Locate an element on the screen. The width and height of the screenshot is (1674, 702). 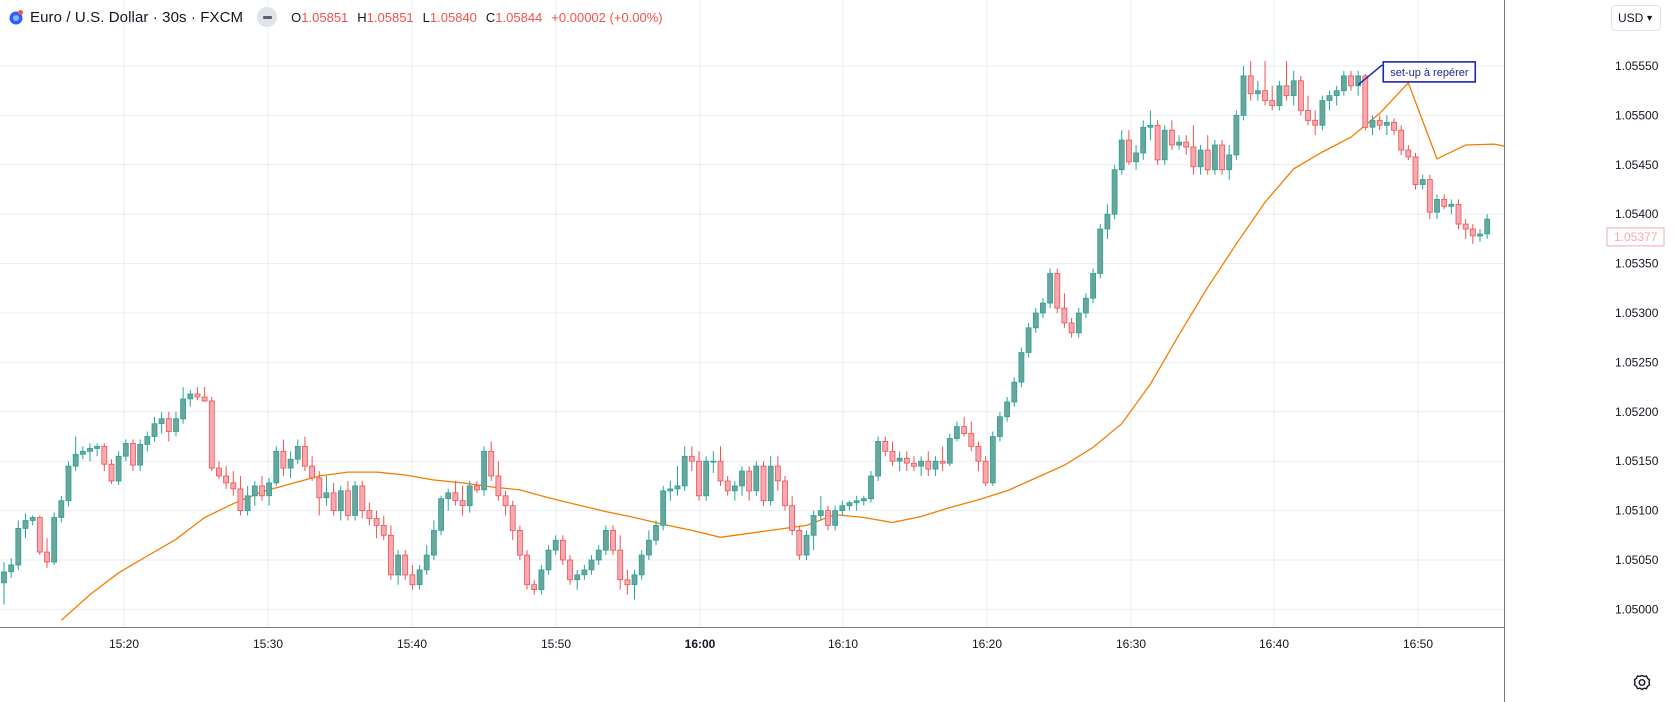
settings-icon is located at coordinates (1642, 683).